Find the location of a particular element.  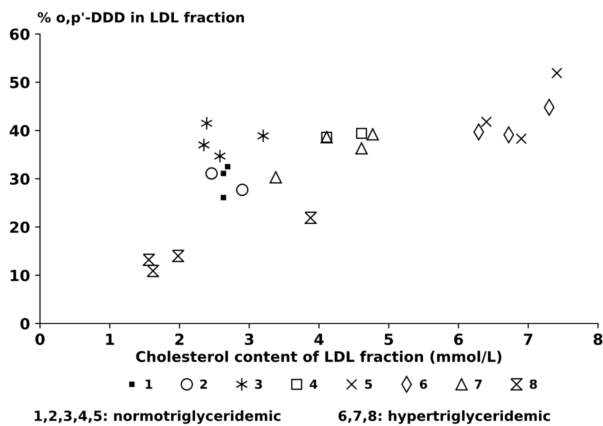

legend-label: 7 is located at coordinates (478, 384).